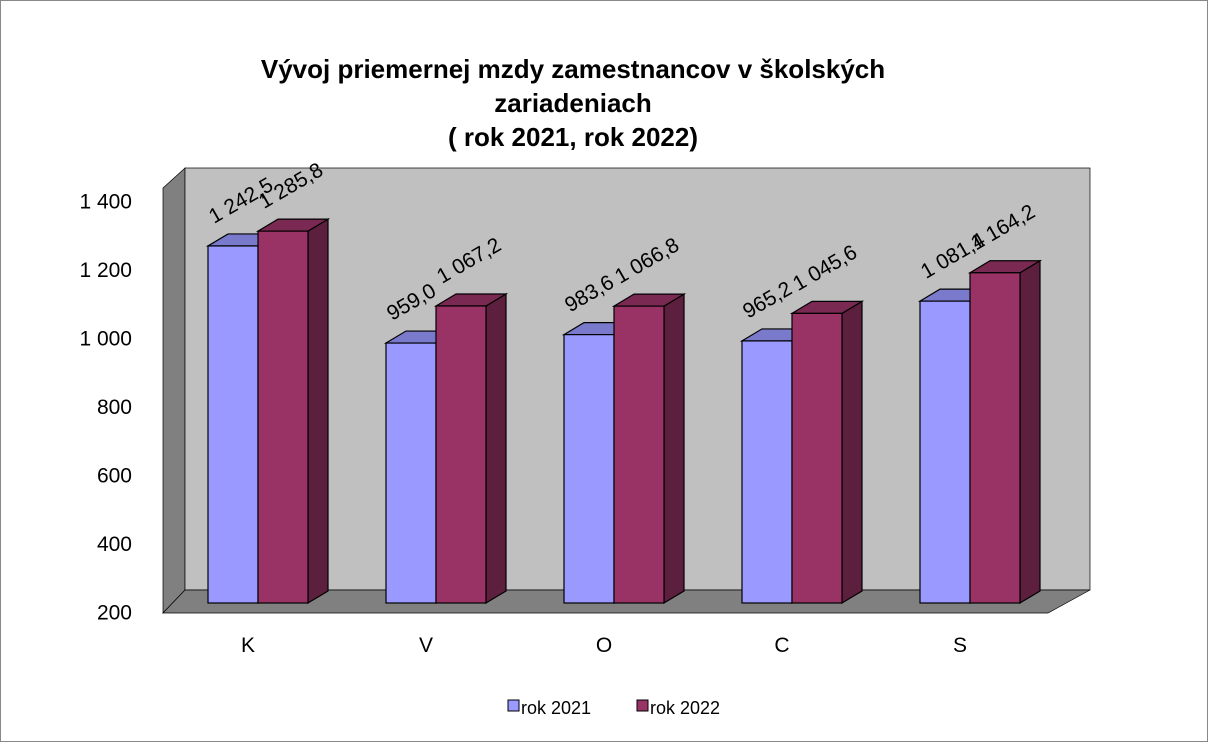 The image size is (1208, 747). Describe the element at coordinates (105, 202) in the screenshot. I see `y-tick-label: 1 400` at that location.